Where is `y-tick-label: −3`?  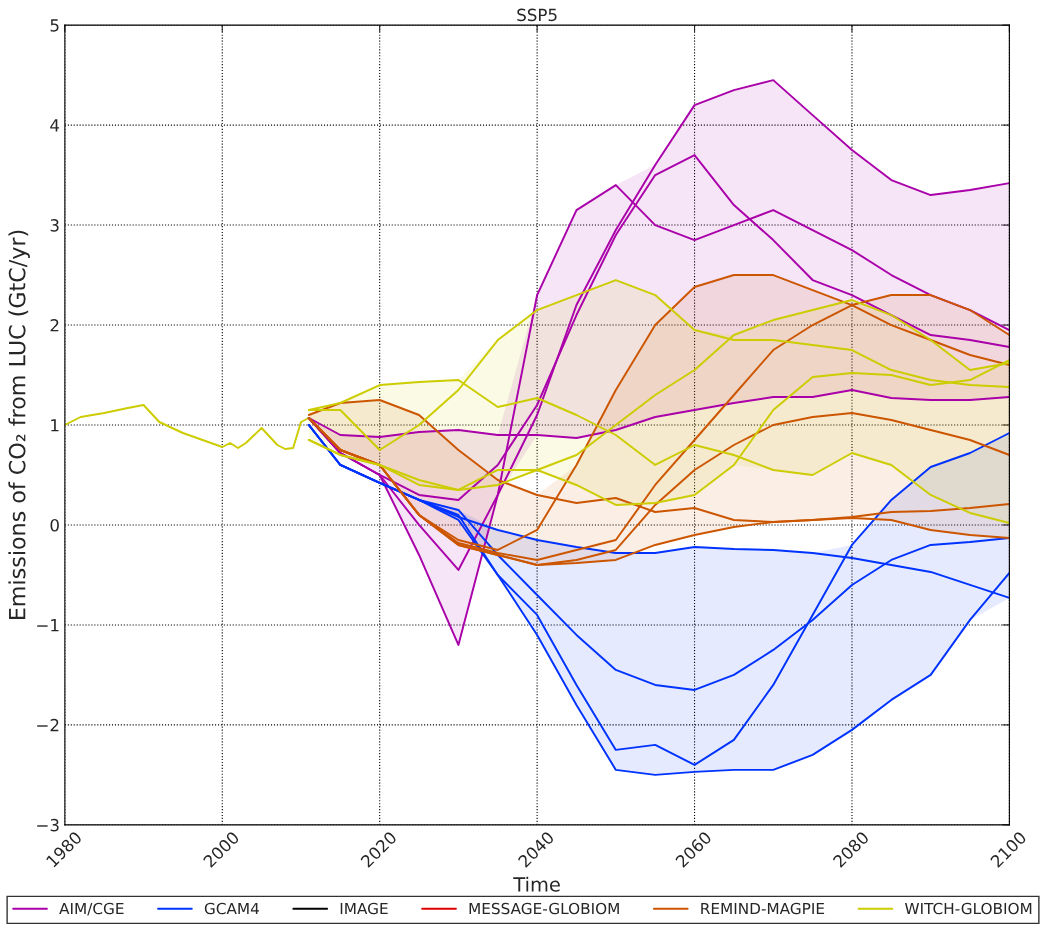 y-tick-label: −3 is located at coordinates (48, 825).